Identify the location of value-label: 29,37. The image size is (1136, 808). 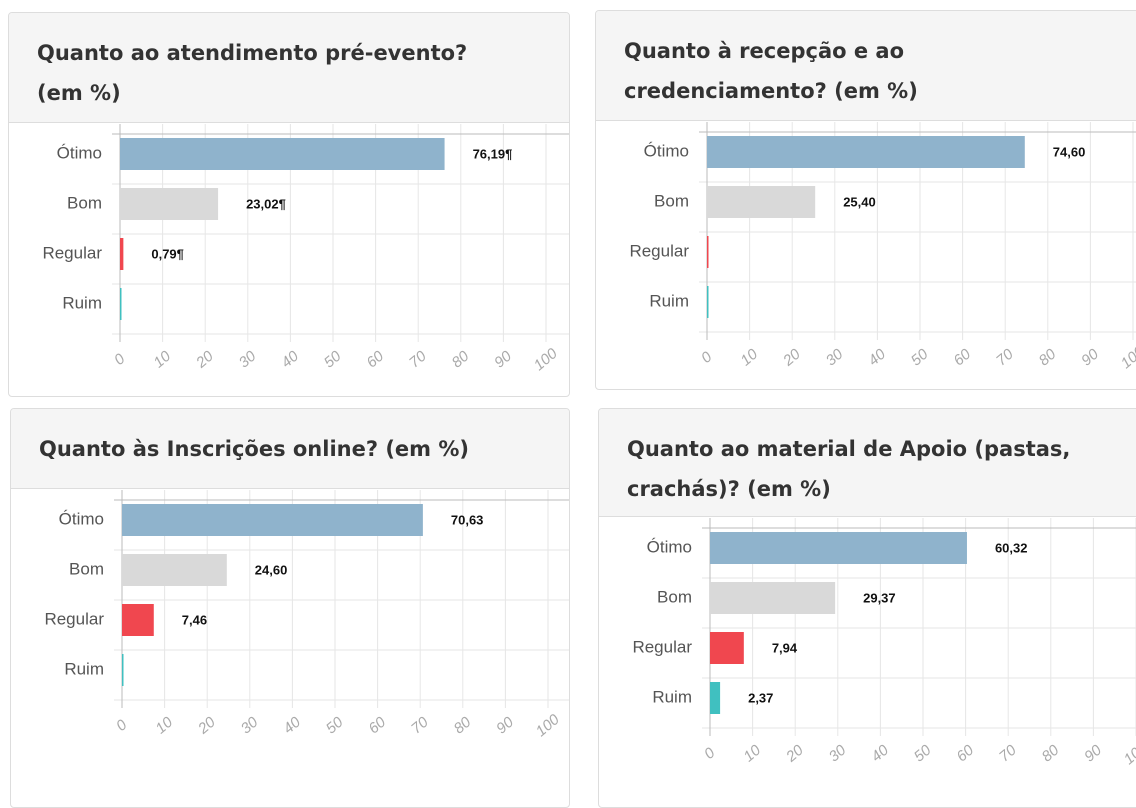
(879, 597).